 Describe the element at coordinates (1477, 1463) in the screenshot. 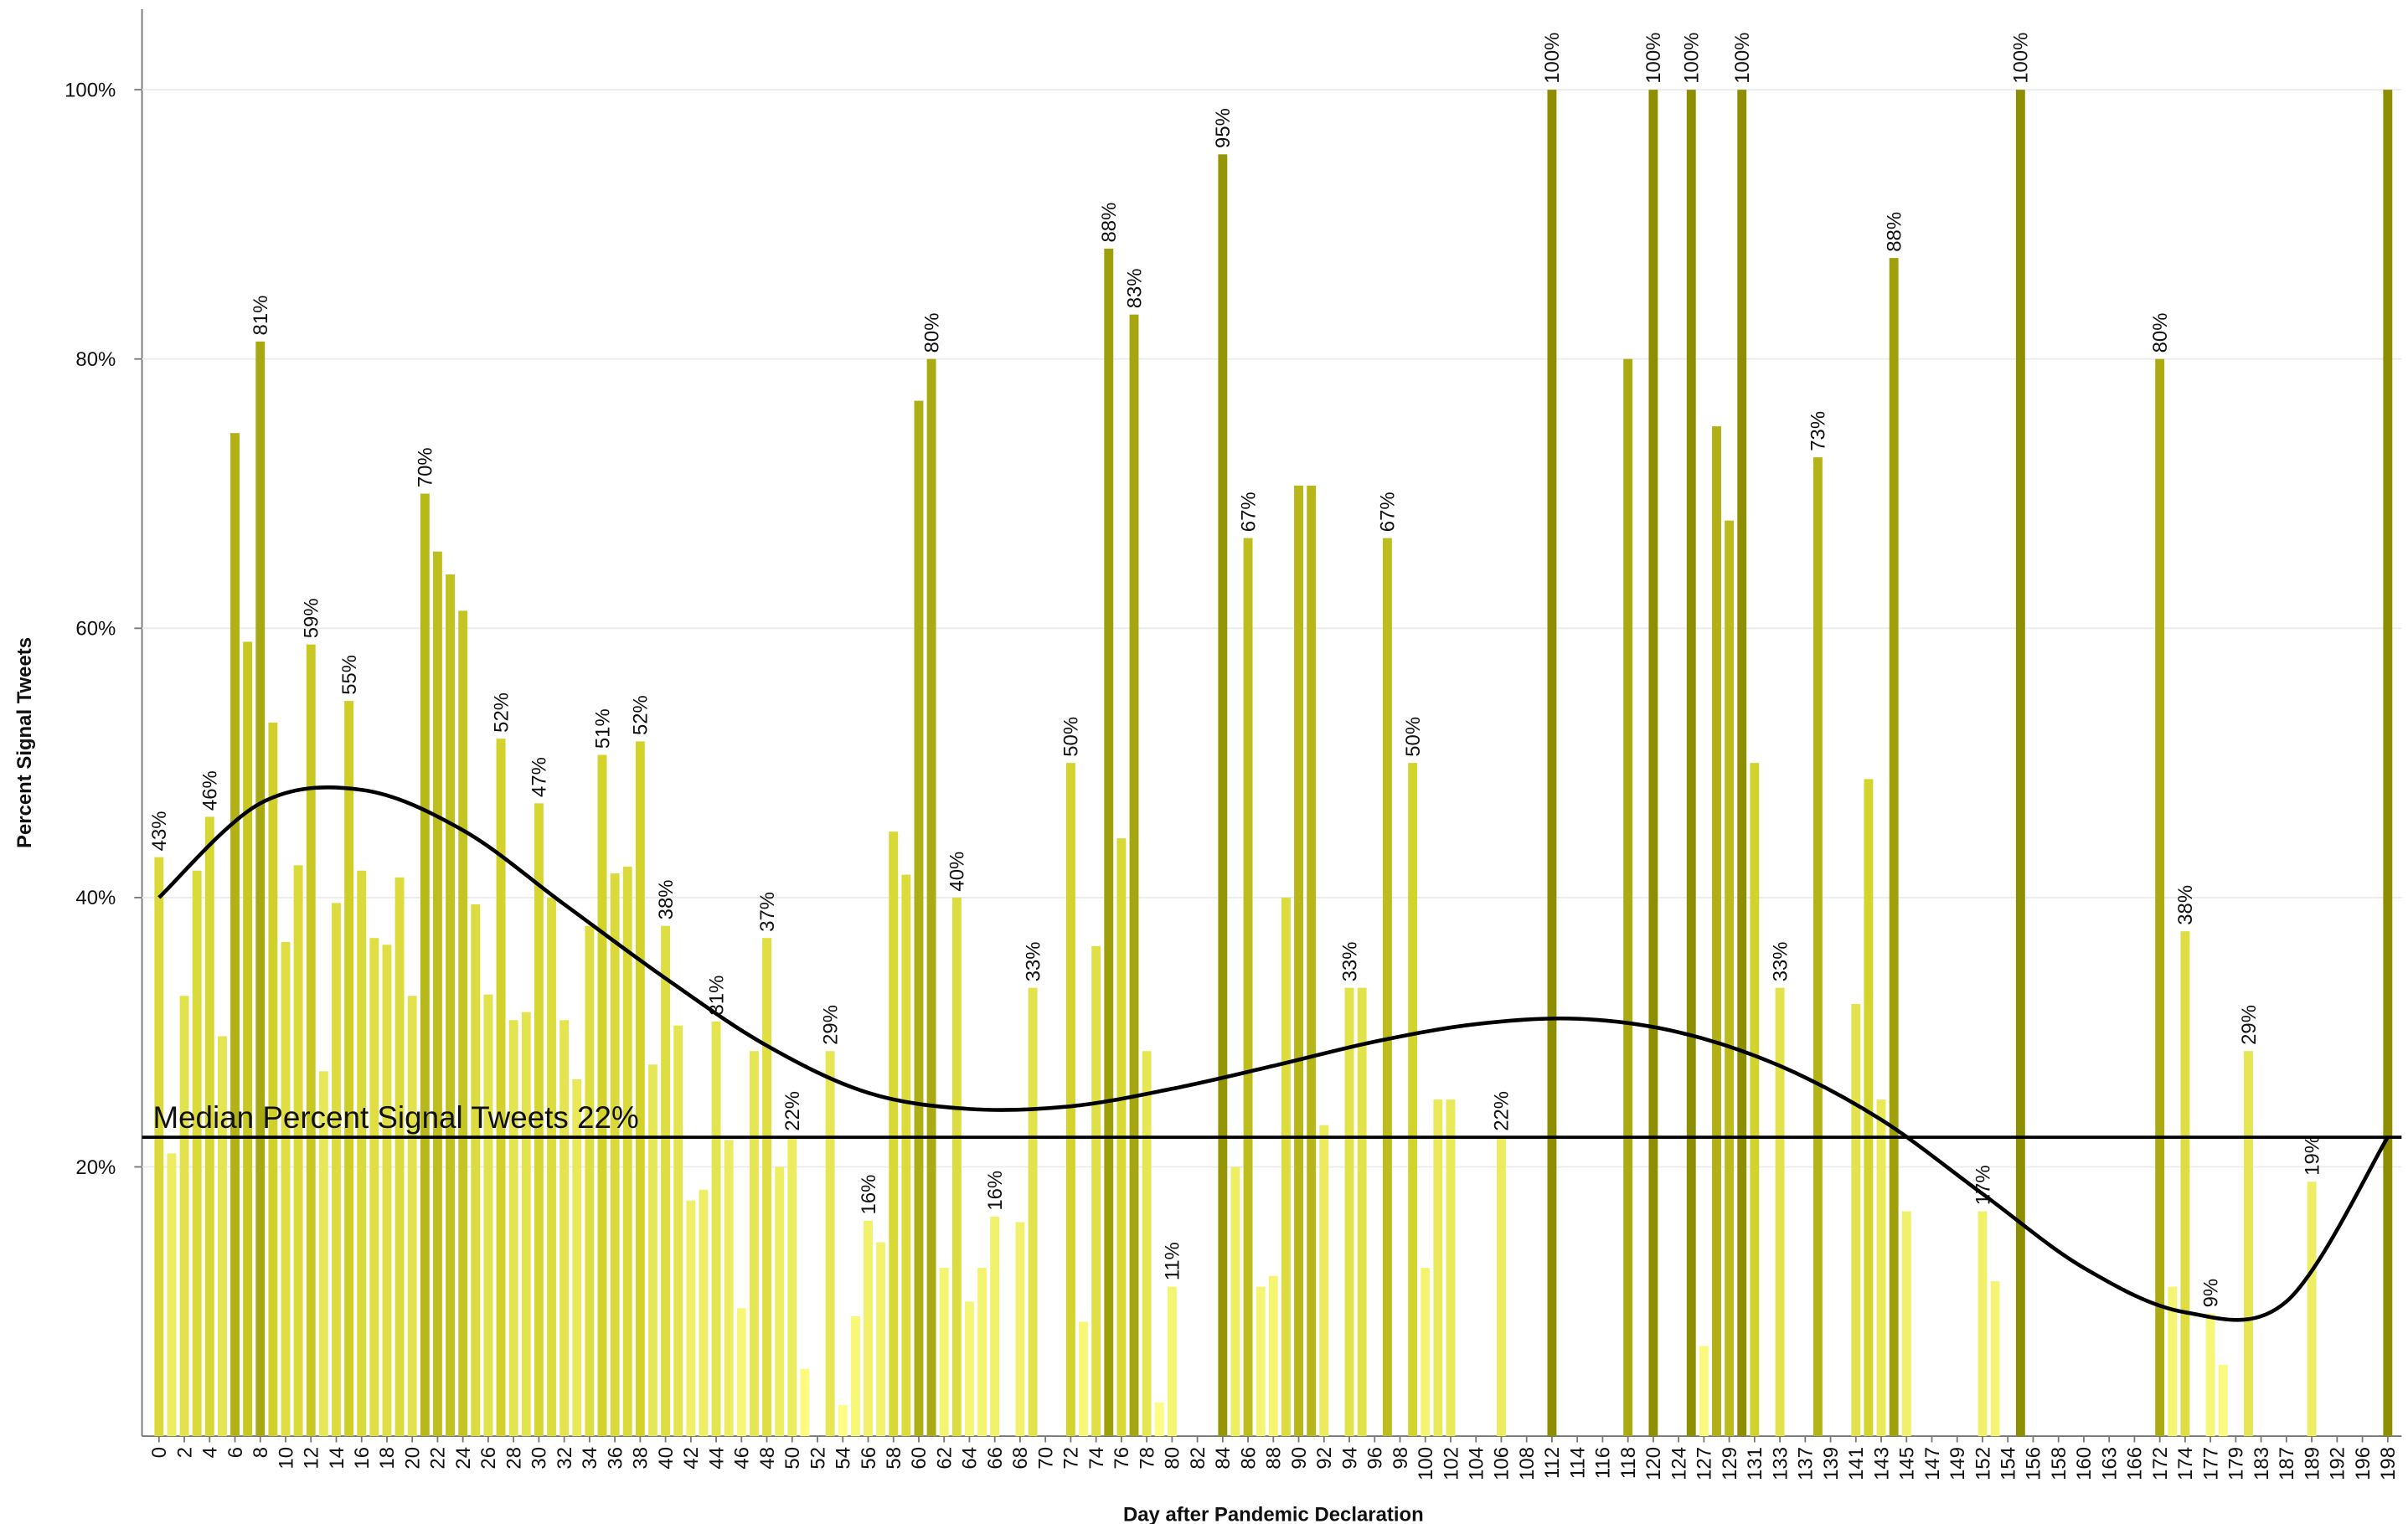

I see `x-tick-label: 104` at that location.